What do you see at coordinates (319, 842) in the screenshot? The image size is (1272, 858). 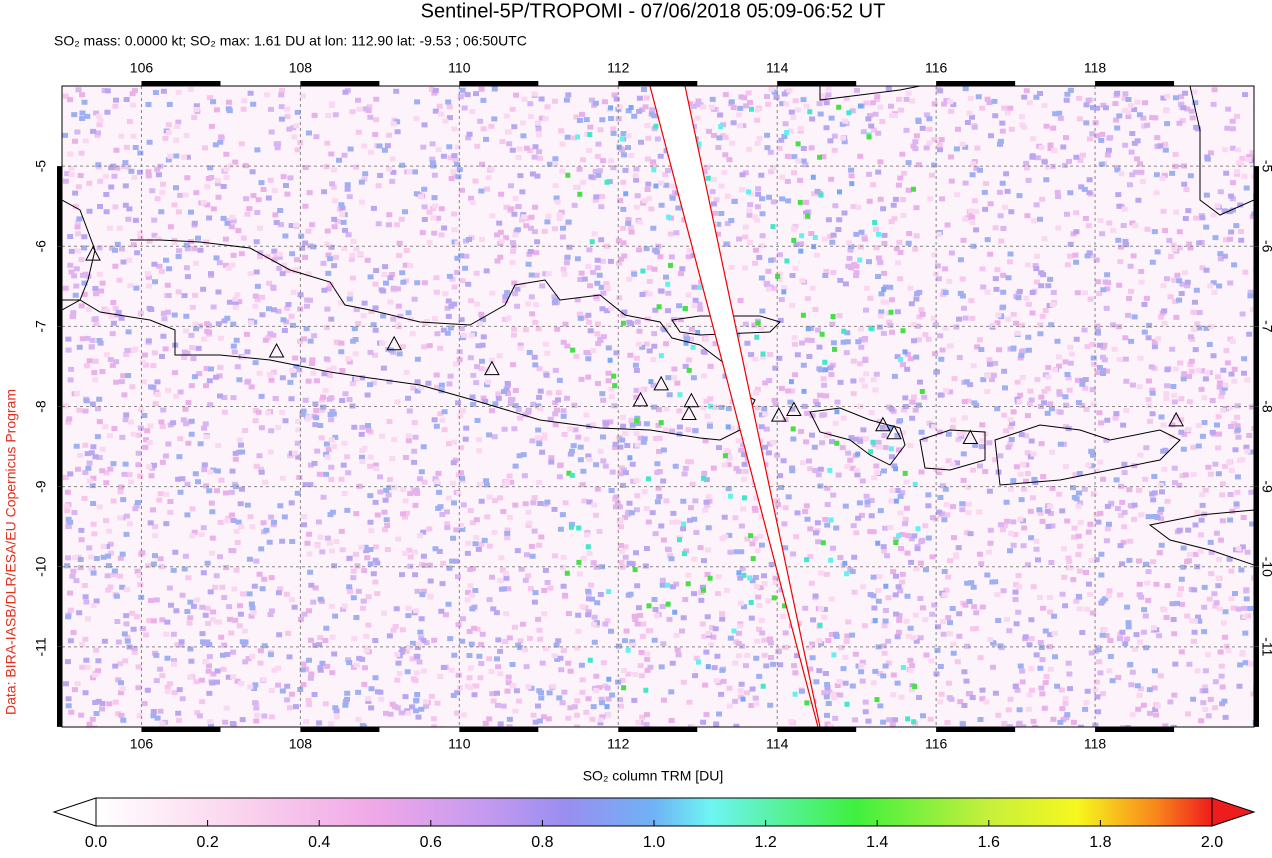 I see `colorbar-tick-label: 0.4` at bounding box center [319, 842].